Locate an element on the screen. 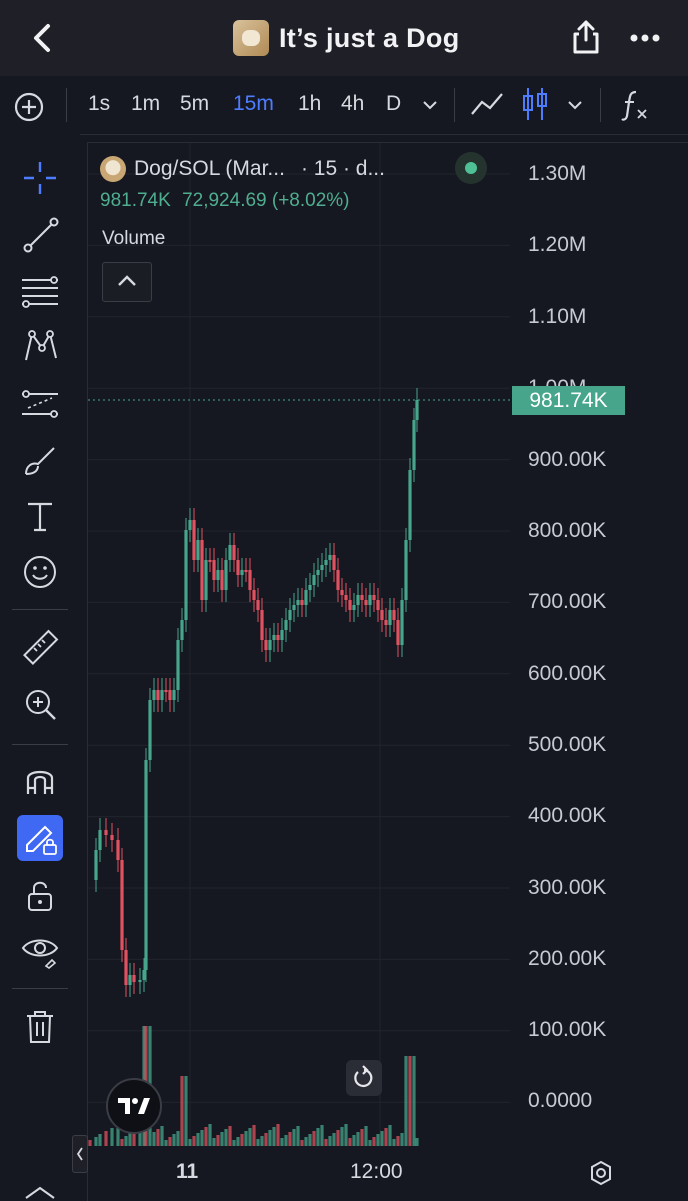 This screenshot has height=1201, width=688. eye-icon is located at coordinates (40, 950).